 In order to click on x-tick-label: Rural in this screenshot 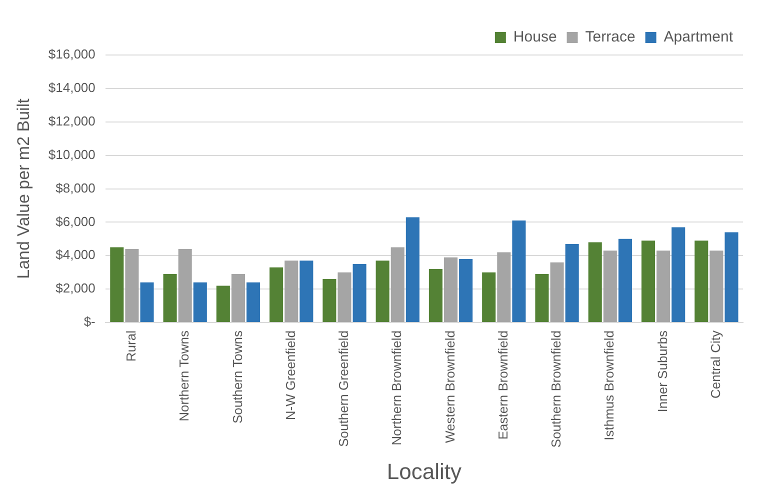, I will do `click(131, 346)`.